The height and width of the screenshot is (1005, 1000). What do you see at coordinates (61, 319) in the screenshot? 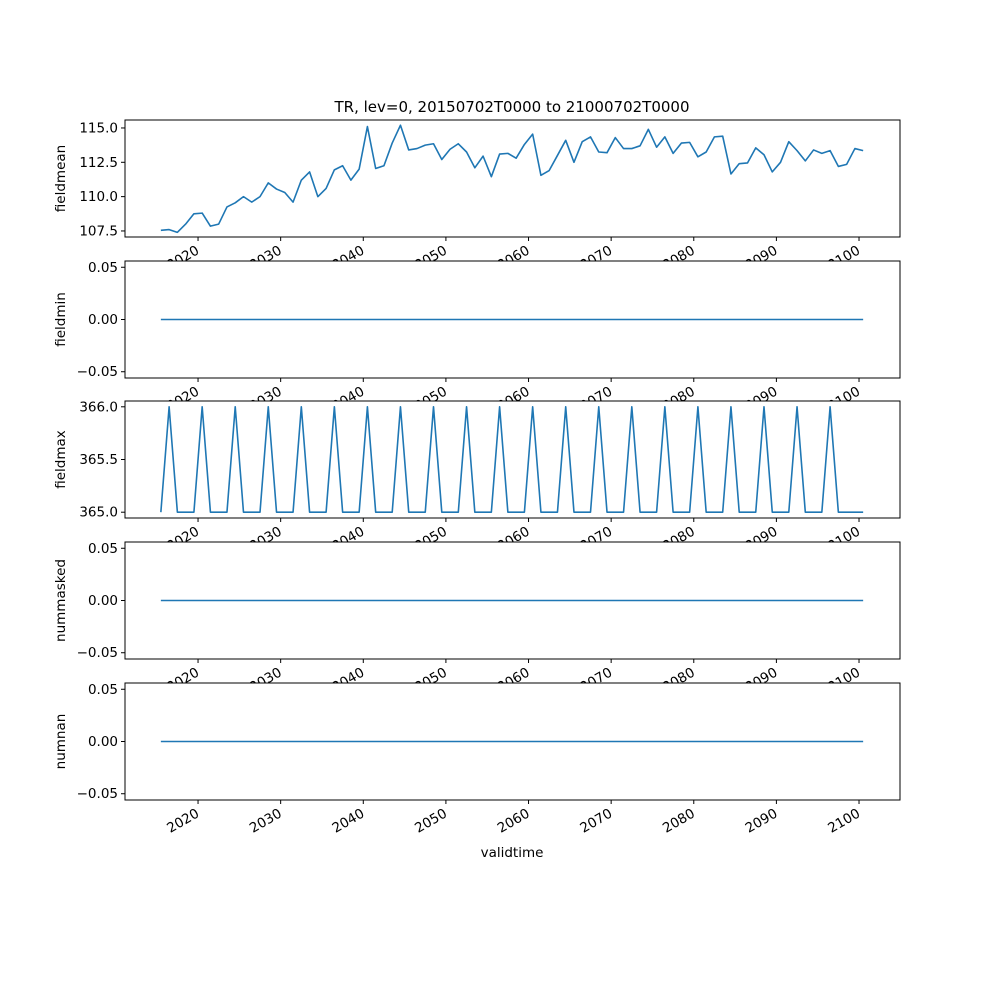
I see `y-axis-label: fieldmin` at bounding box center [61, 319].